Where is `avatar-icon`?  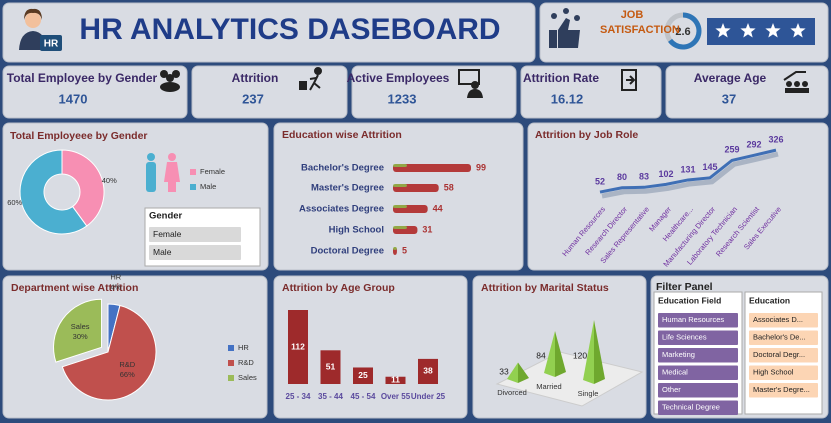
avatar-icon is located at coordinates (40, 29).